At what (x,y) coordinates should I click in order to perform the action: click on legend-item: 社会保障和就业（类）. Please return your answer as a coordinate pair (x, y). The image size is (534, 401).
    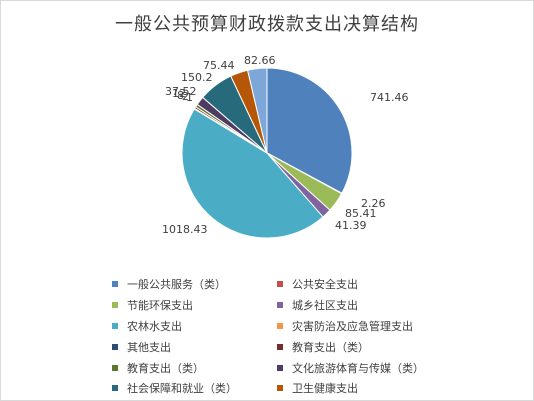
    Looking at the image, I should click on (194, 388).